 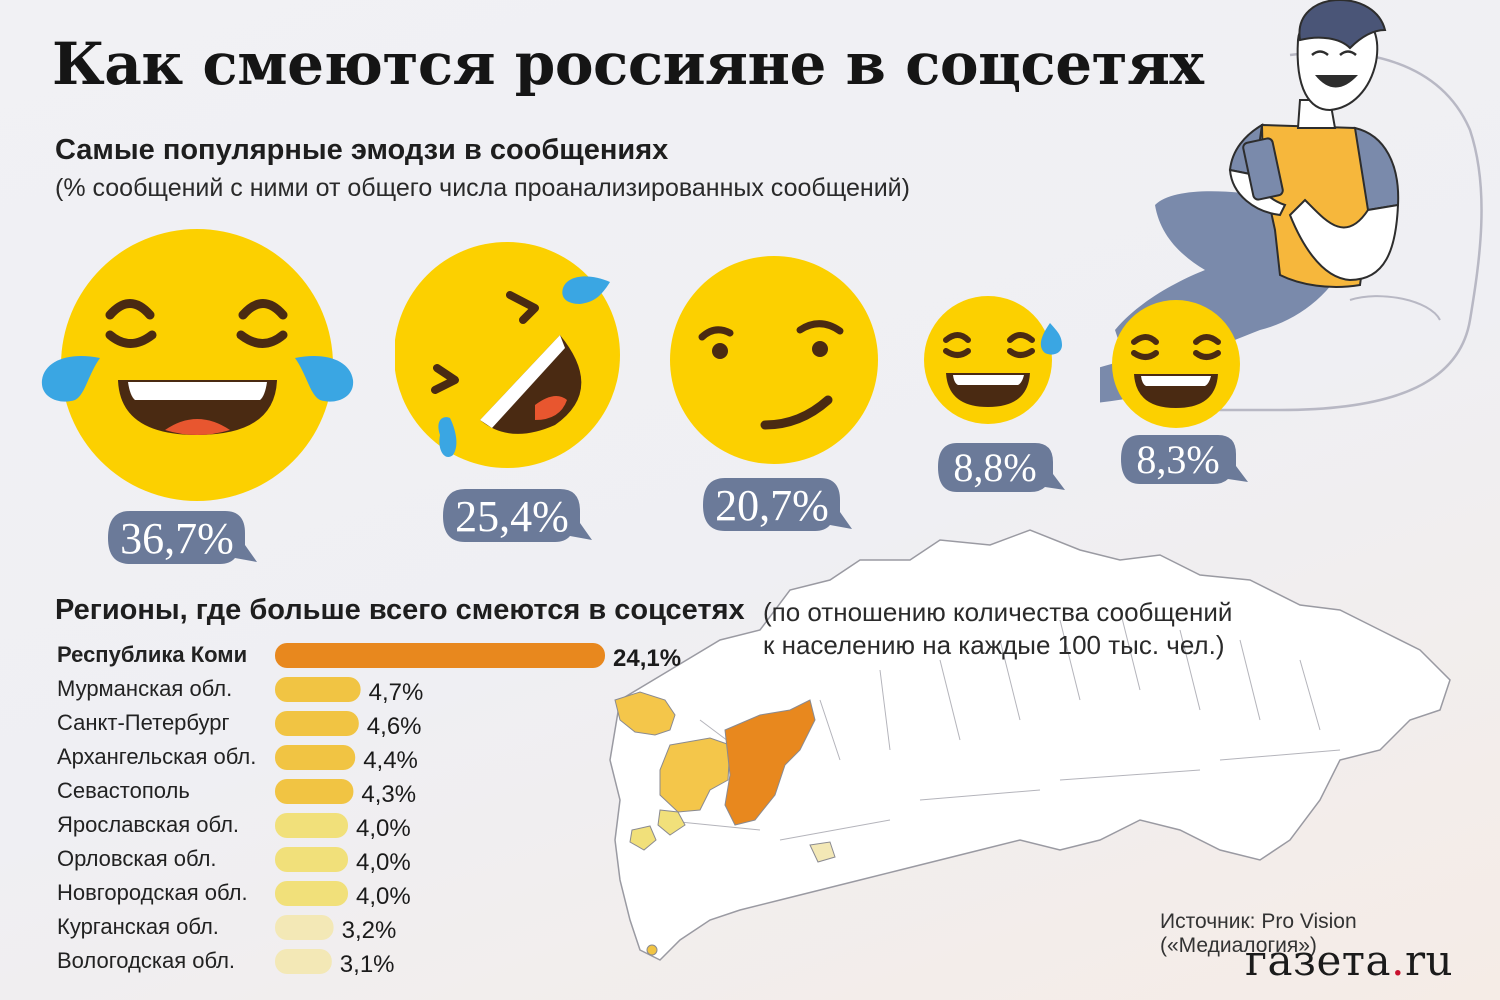 What do you see at coordinates (146, 960) in the screenshot?
I see `region-label: Вологодская обл.` at bounding box center [146, 960].